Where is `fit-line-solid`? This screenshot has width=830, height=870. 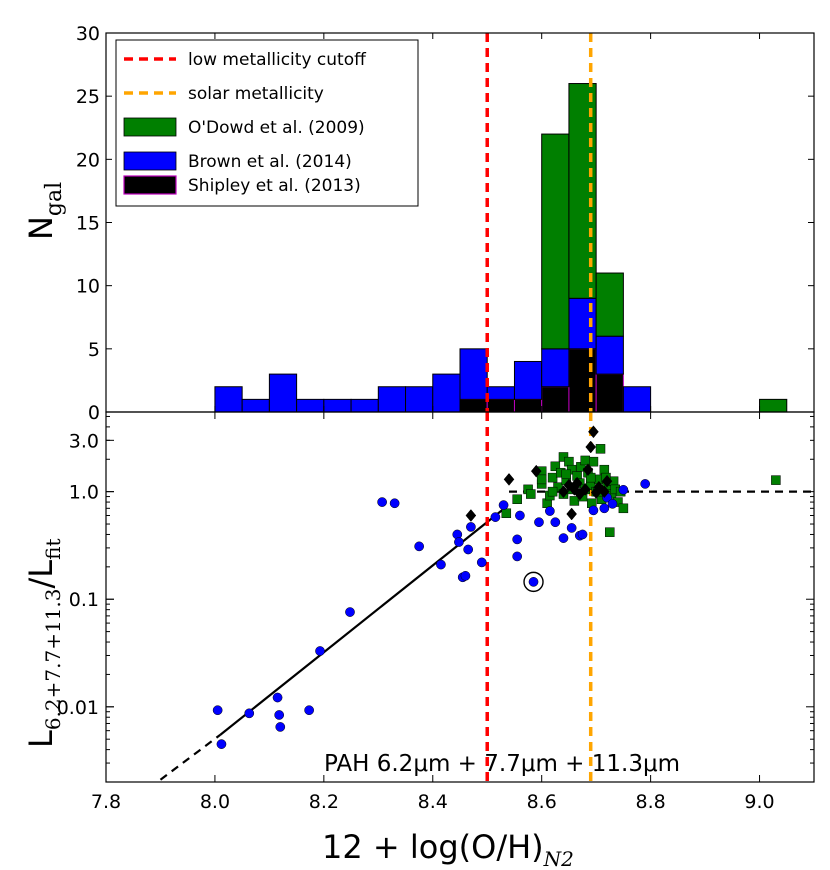
fit-line-solid is located at coordinates (362, 622).